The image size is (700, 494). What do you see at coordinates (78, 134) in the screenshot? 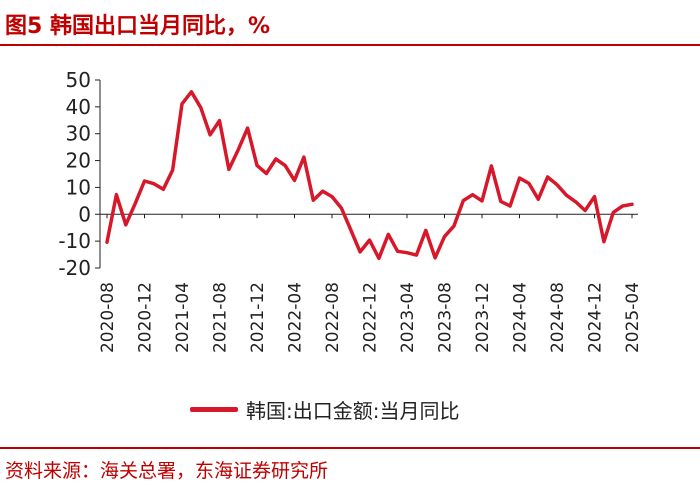
I see `y-tick-label: 30` at bounding box center [78, 134].